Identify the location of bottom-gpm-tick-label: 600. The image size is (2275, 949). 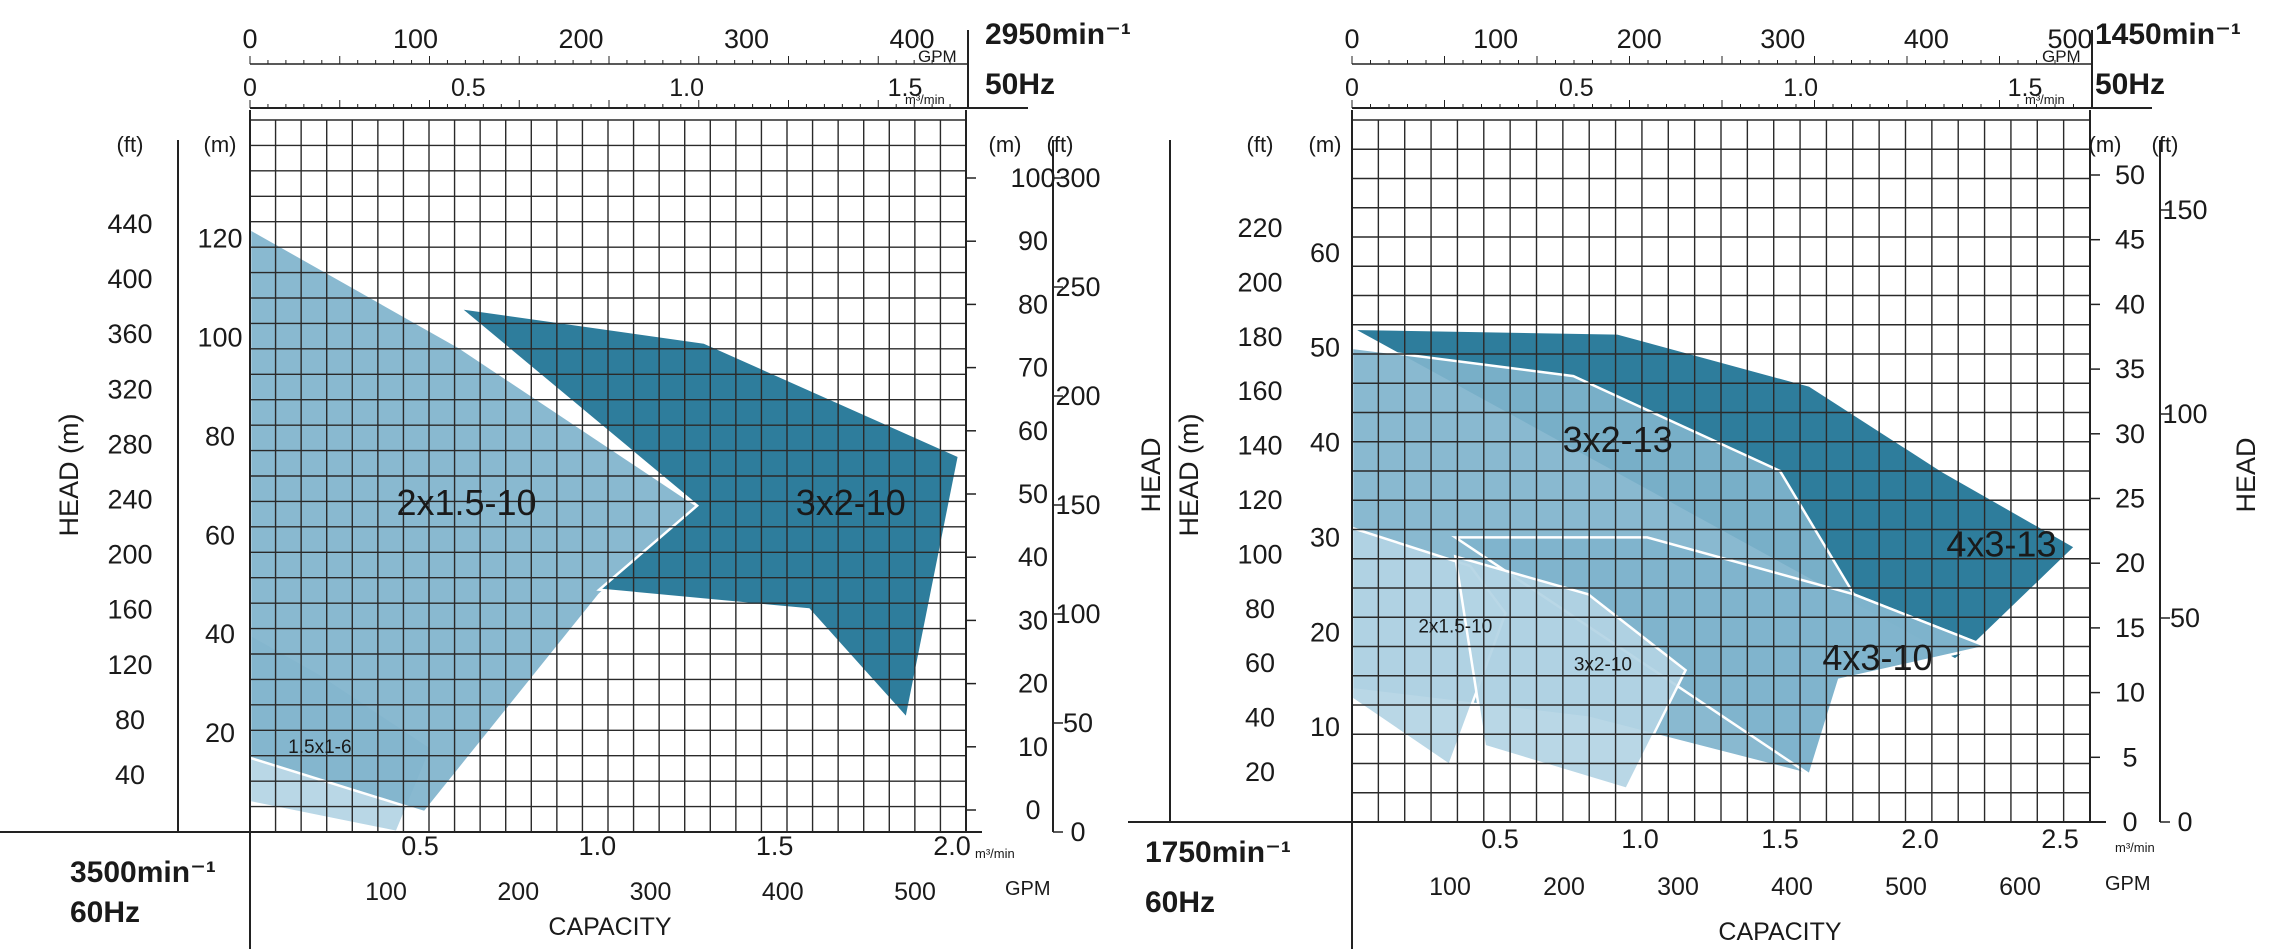
(2020, 887).